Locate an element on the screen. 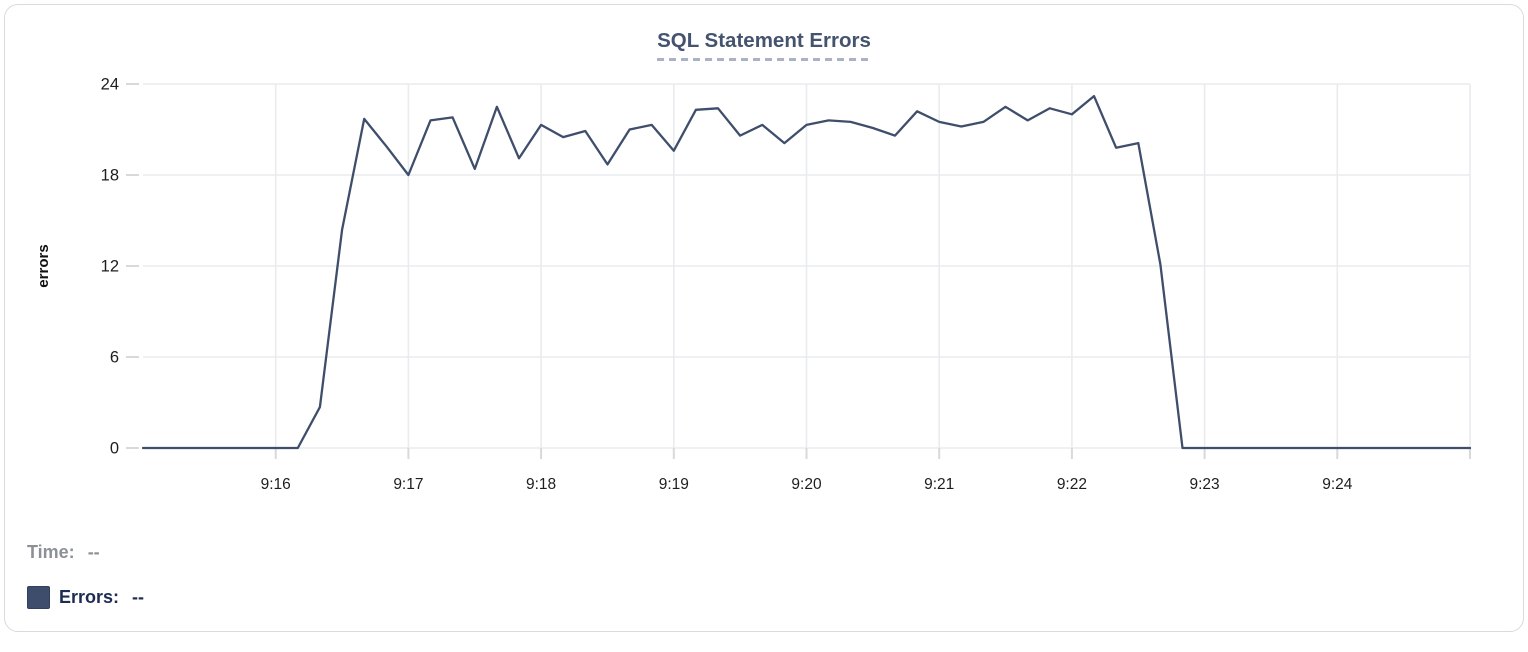  svg-text: 9:22 is located at coordinates (1072, 484).